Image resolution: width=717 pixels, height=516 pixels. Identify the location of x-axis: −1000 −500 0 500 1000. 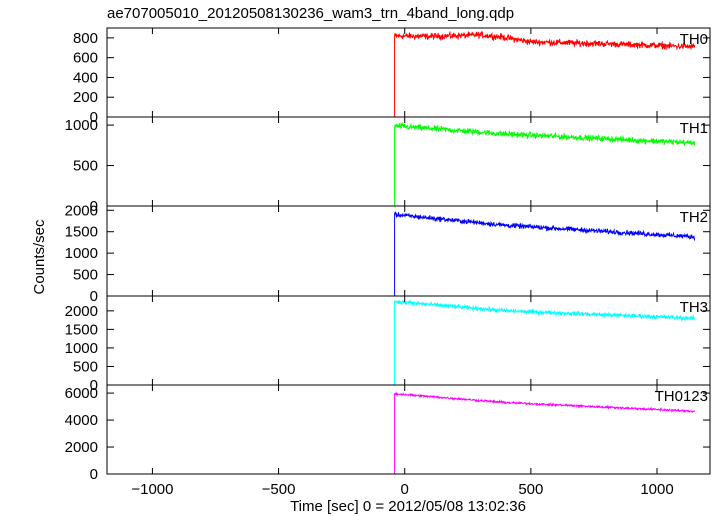
(402, 489).